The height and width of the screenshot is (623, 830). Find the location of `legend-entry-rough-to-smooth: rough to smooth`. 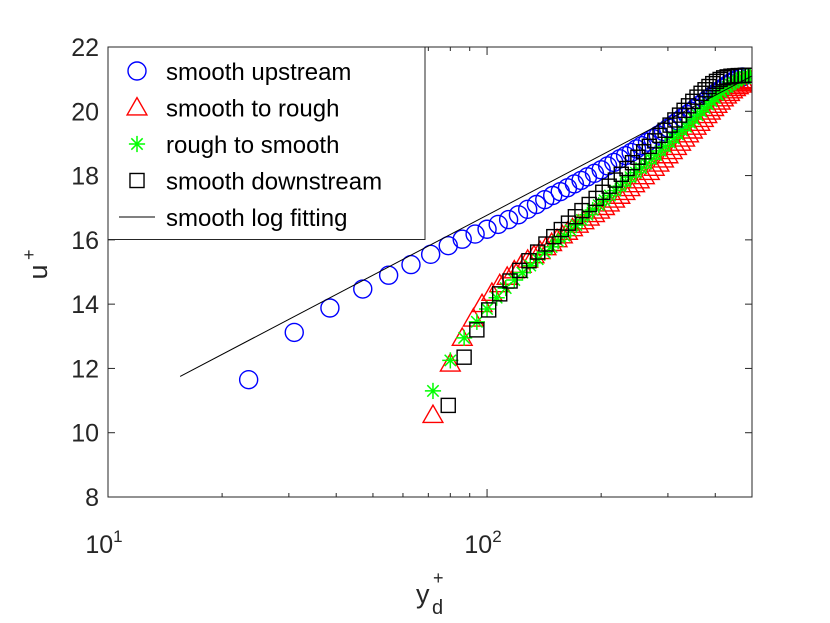

legend-entry-rough-to-smooth: rough to smooth is located at coordinates (233, 145).